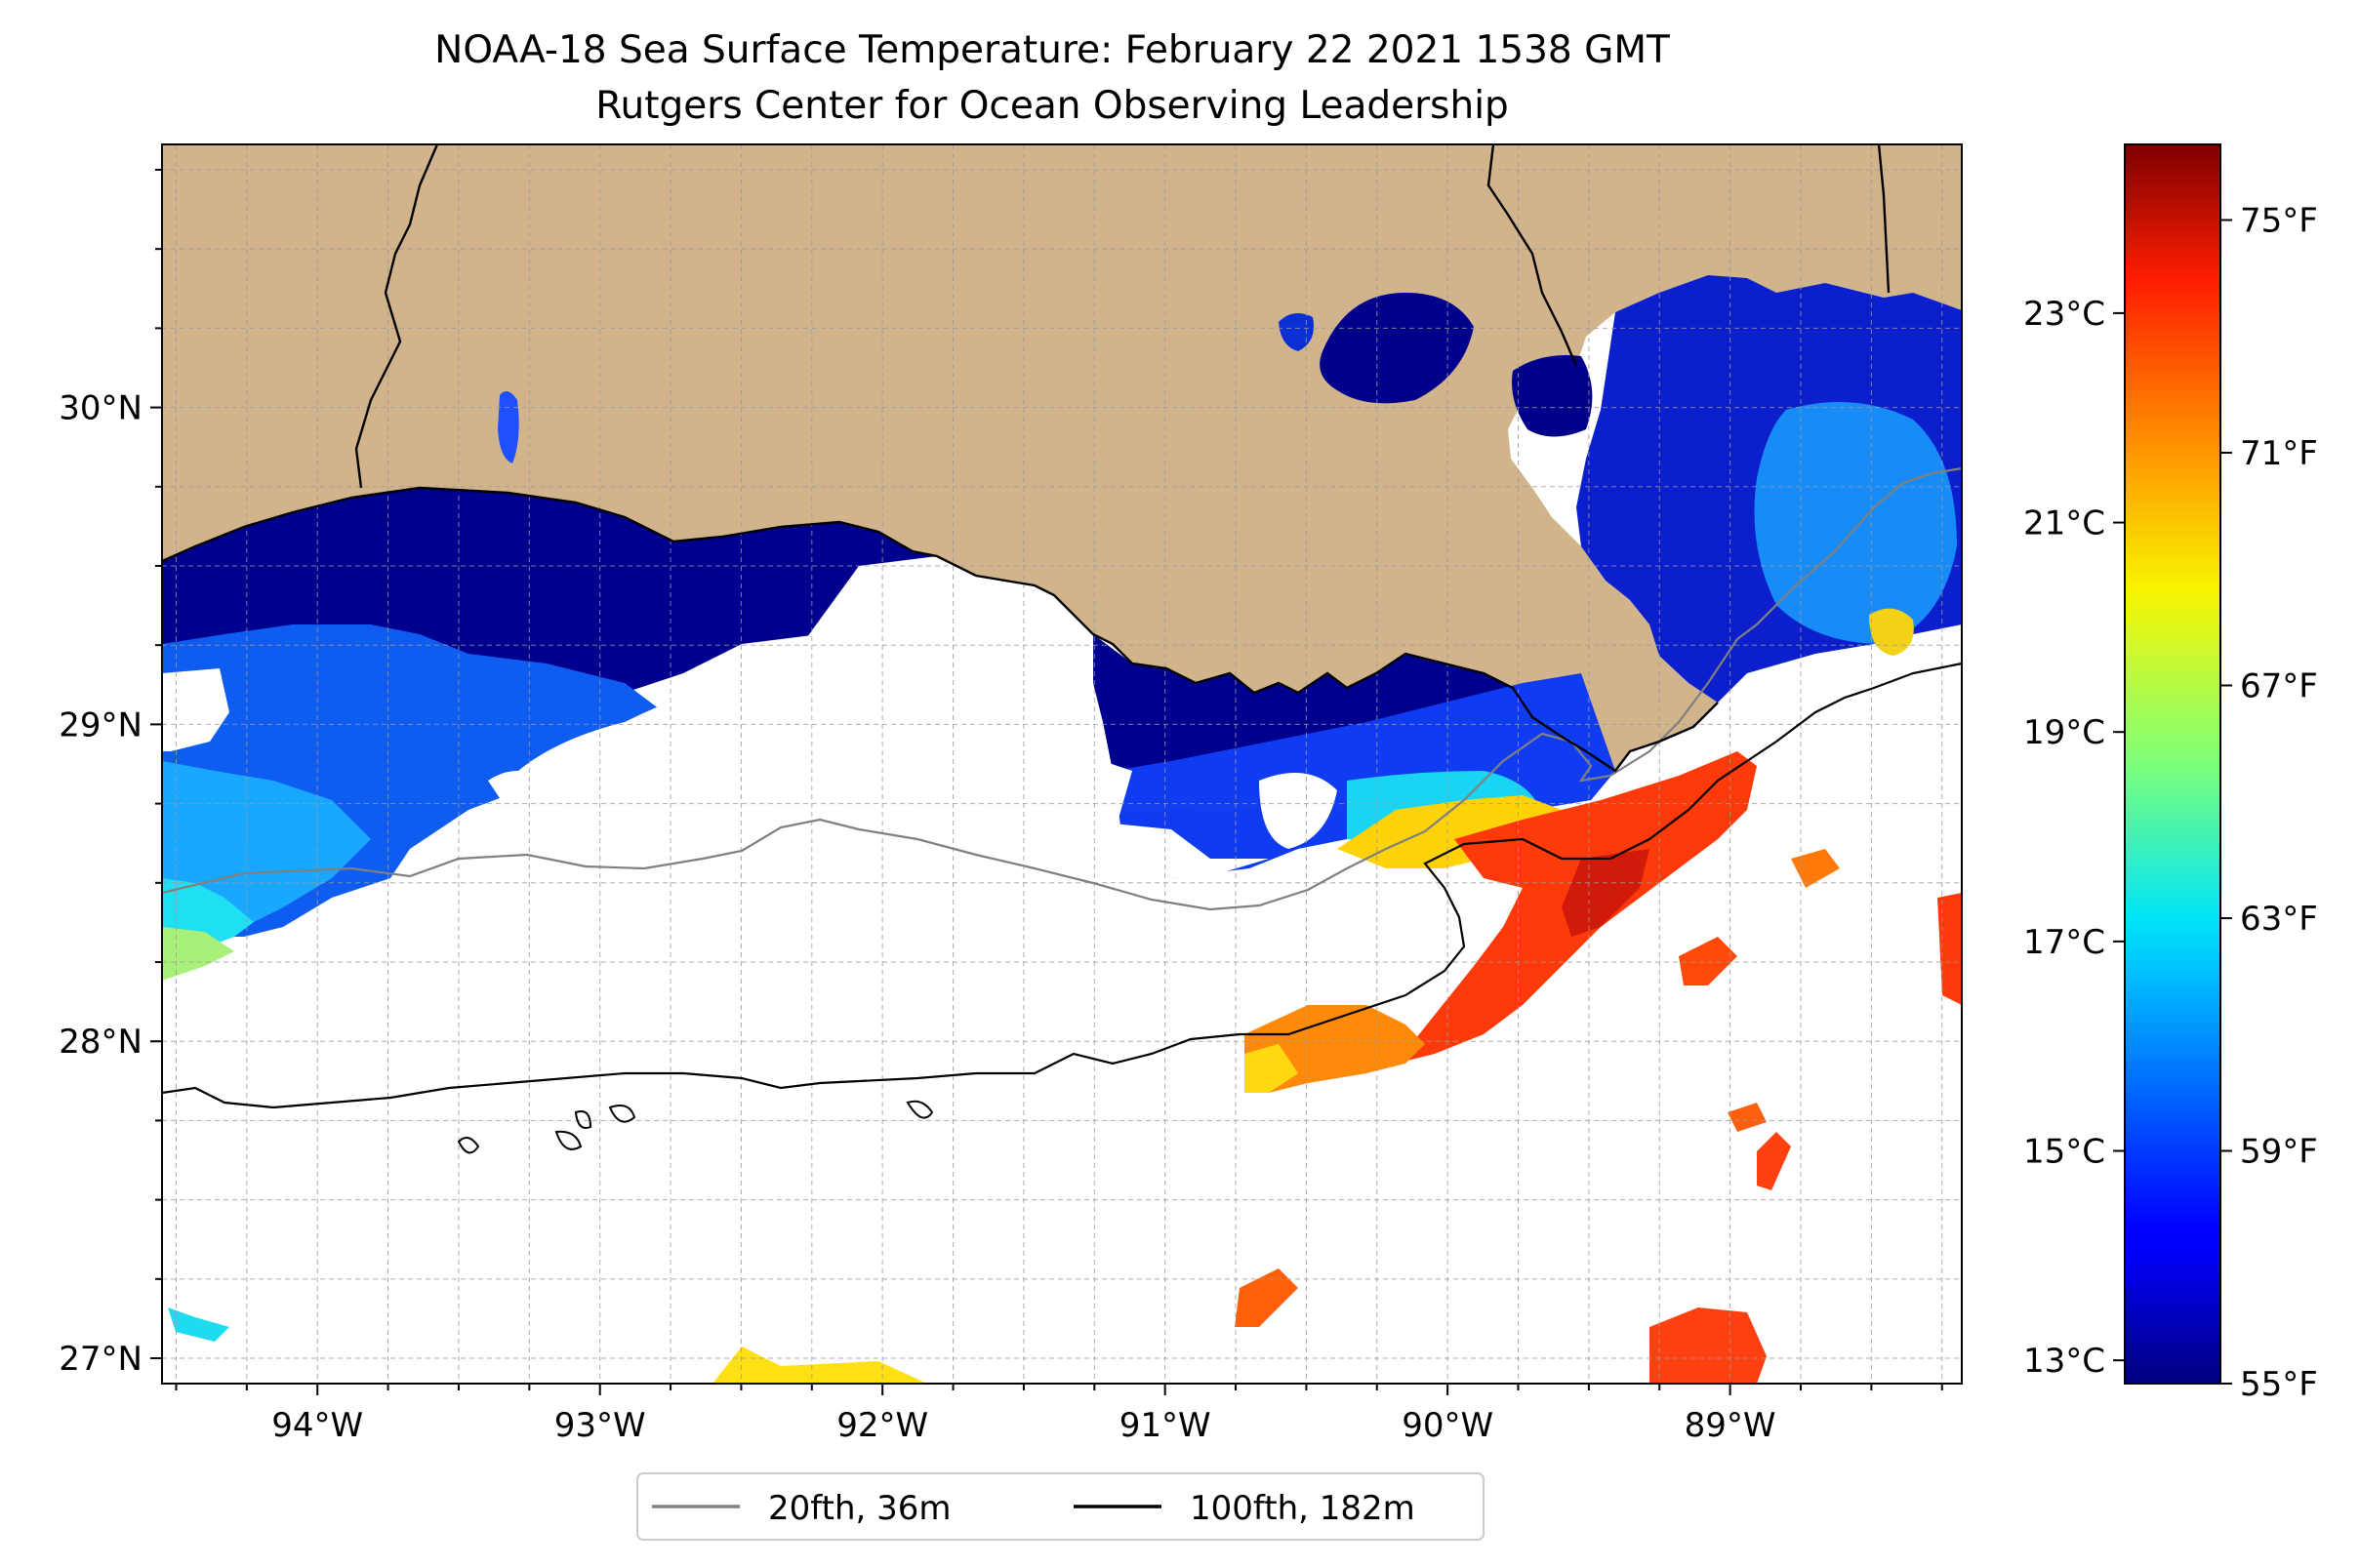  I want to click on sst-west-warm-edge, so click(198, 954).